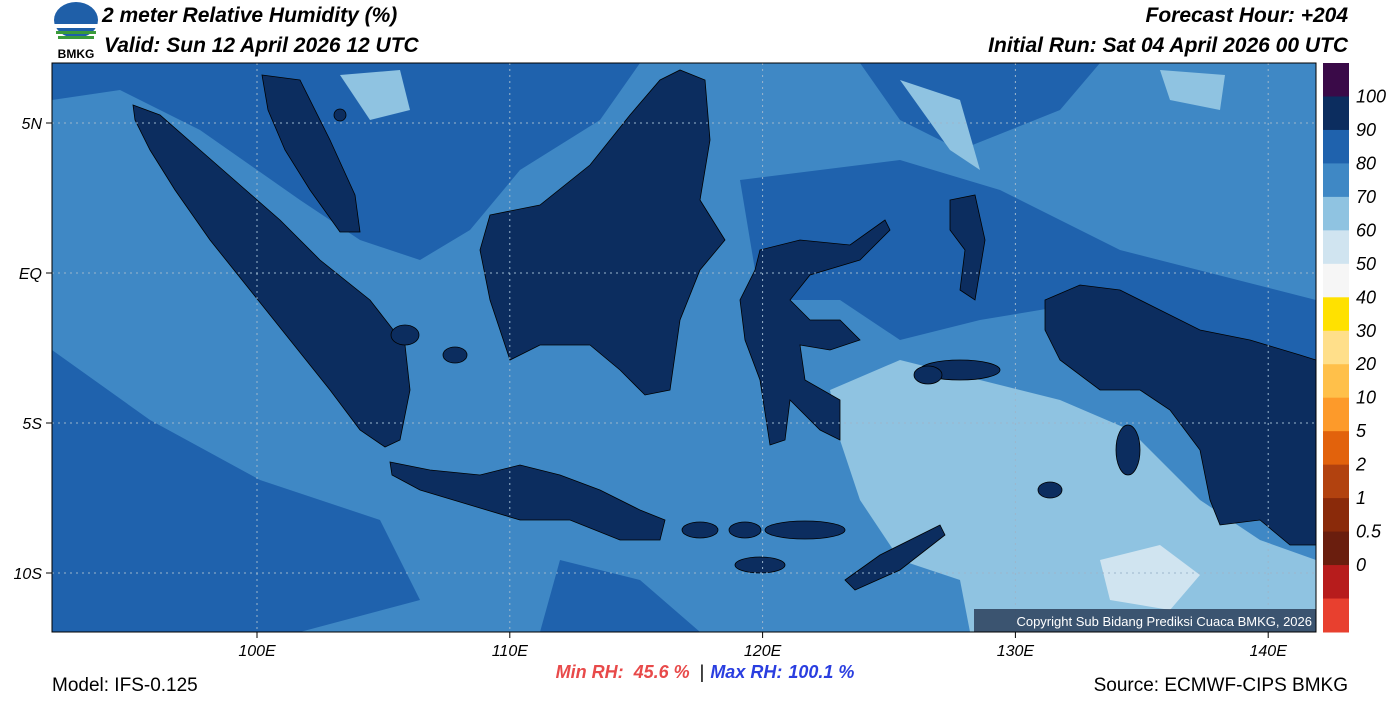 This screenshot has height=709, width=1400. I want to click on logo-text: BMKG, so click(76, 54).